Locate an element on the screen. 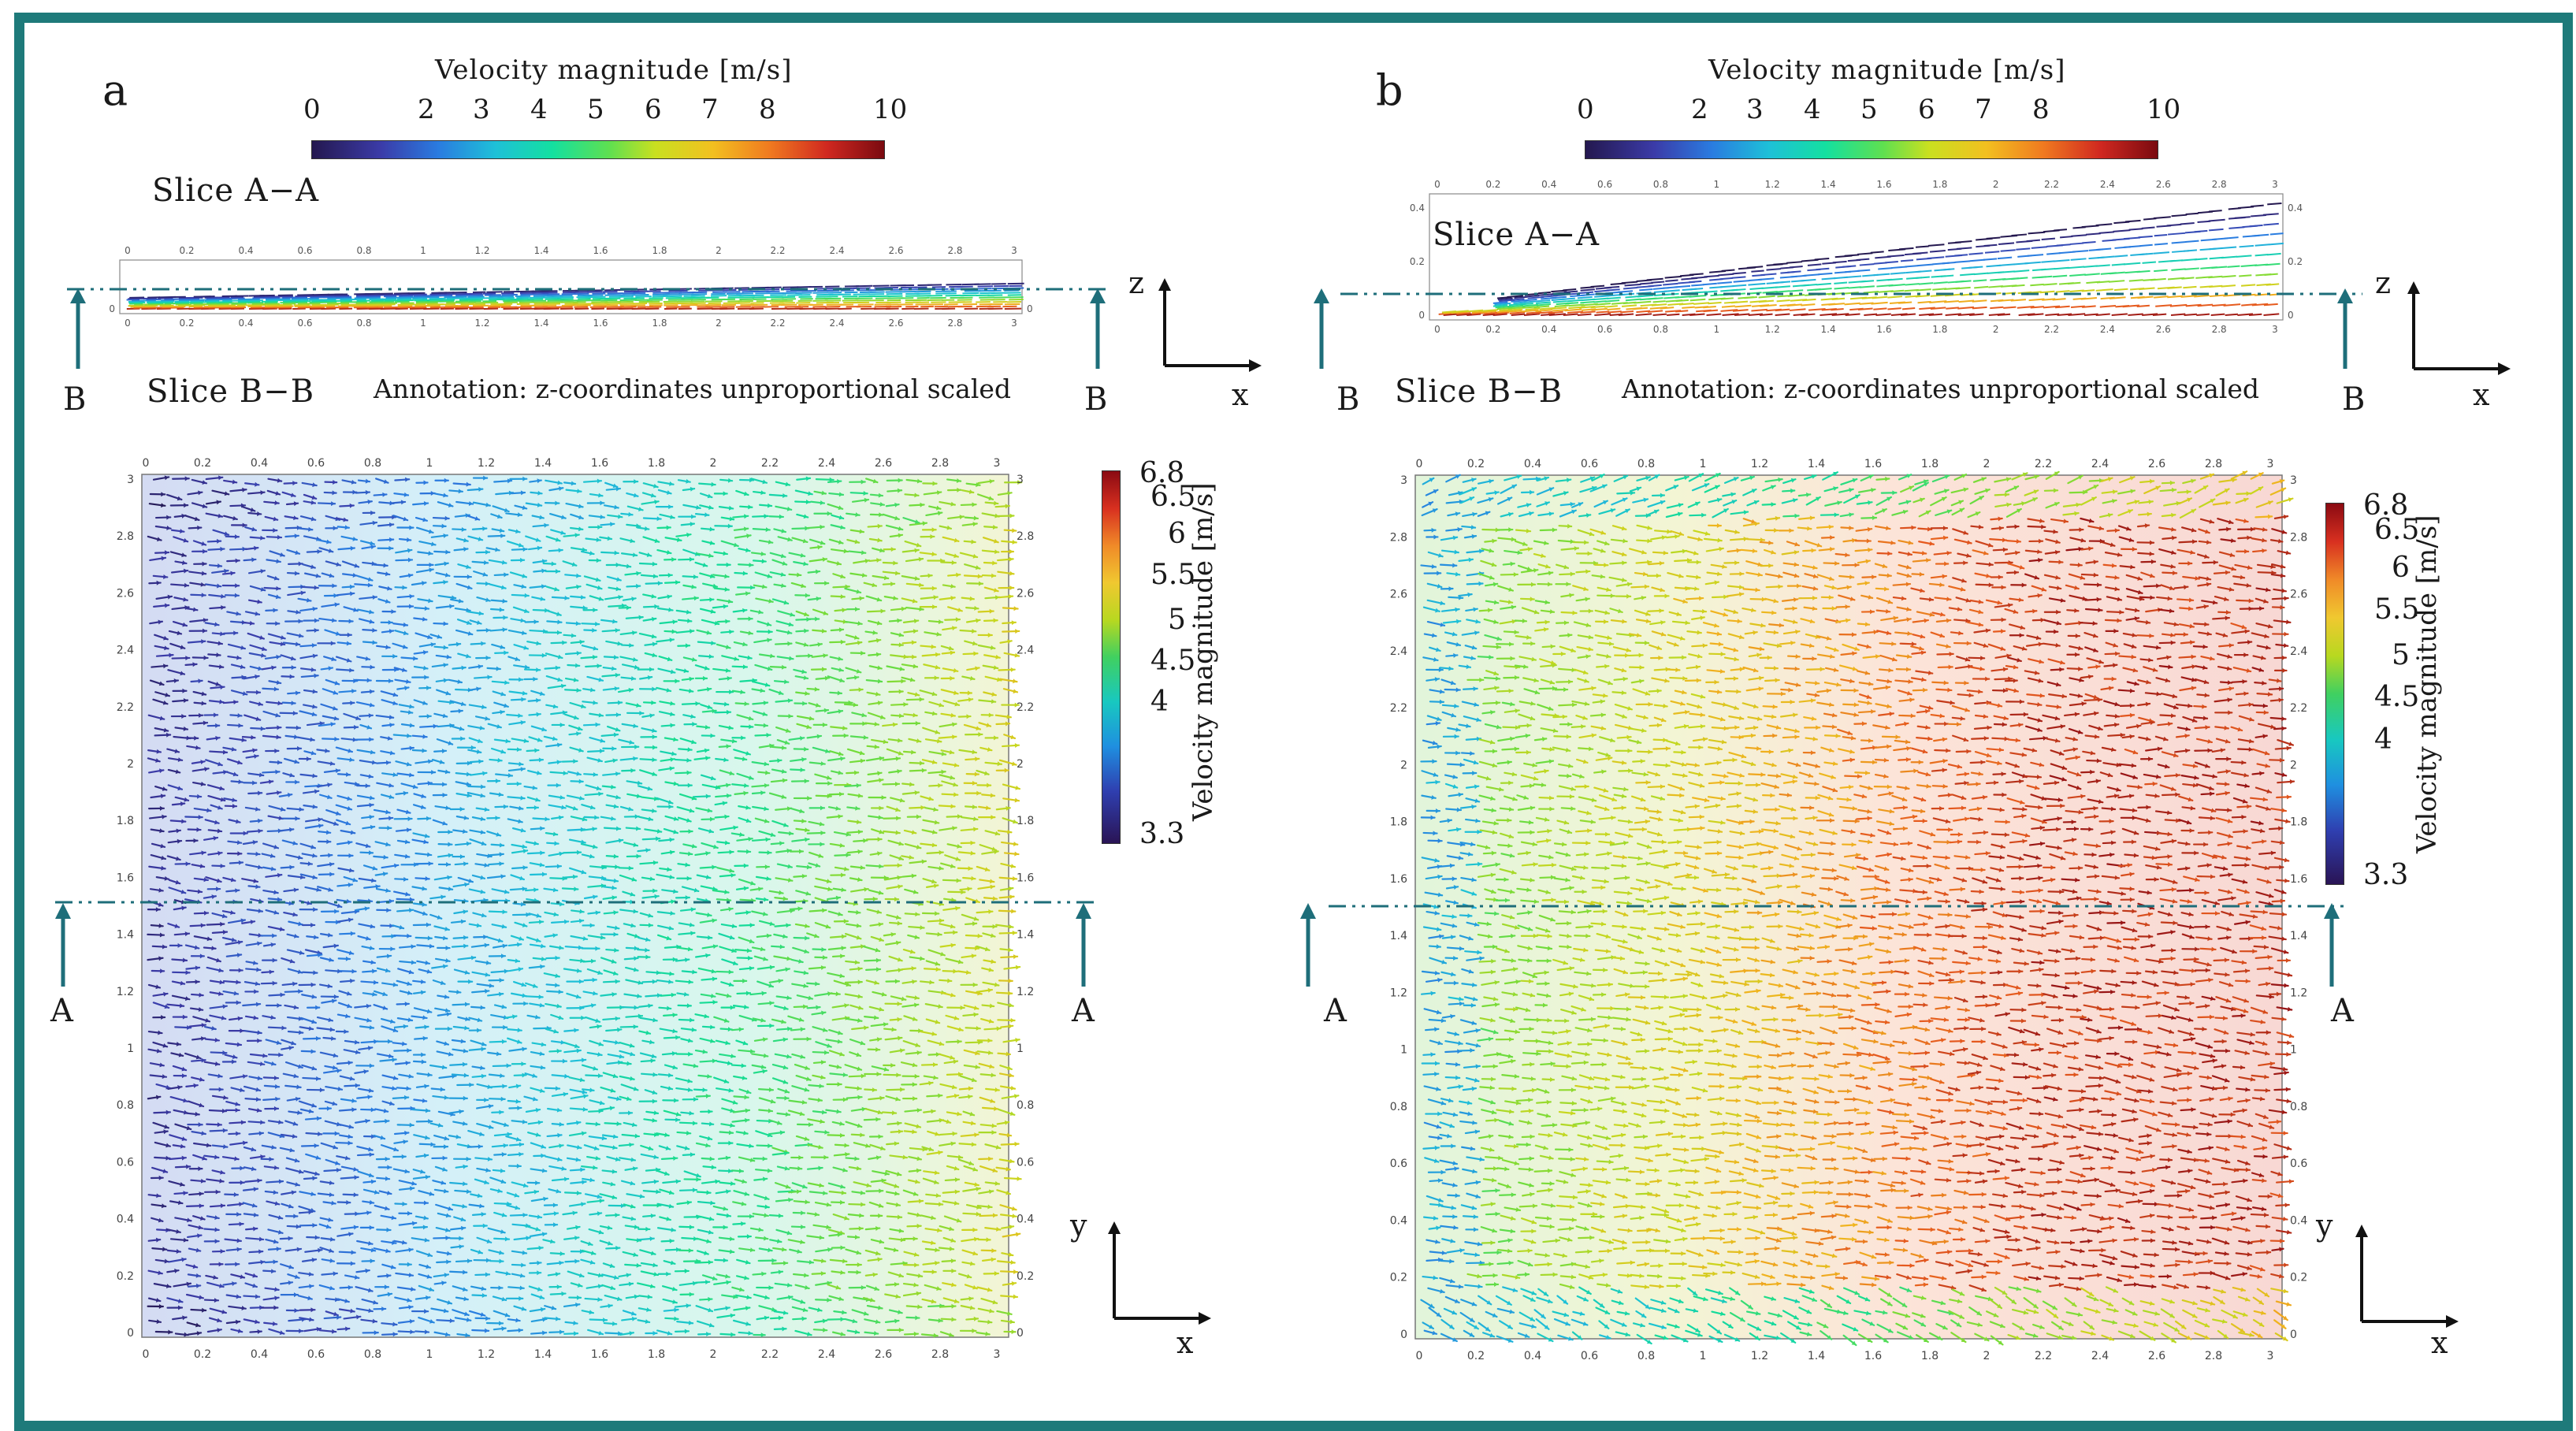  horizontal-colorbar is located at coordinates (598, 150).